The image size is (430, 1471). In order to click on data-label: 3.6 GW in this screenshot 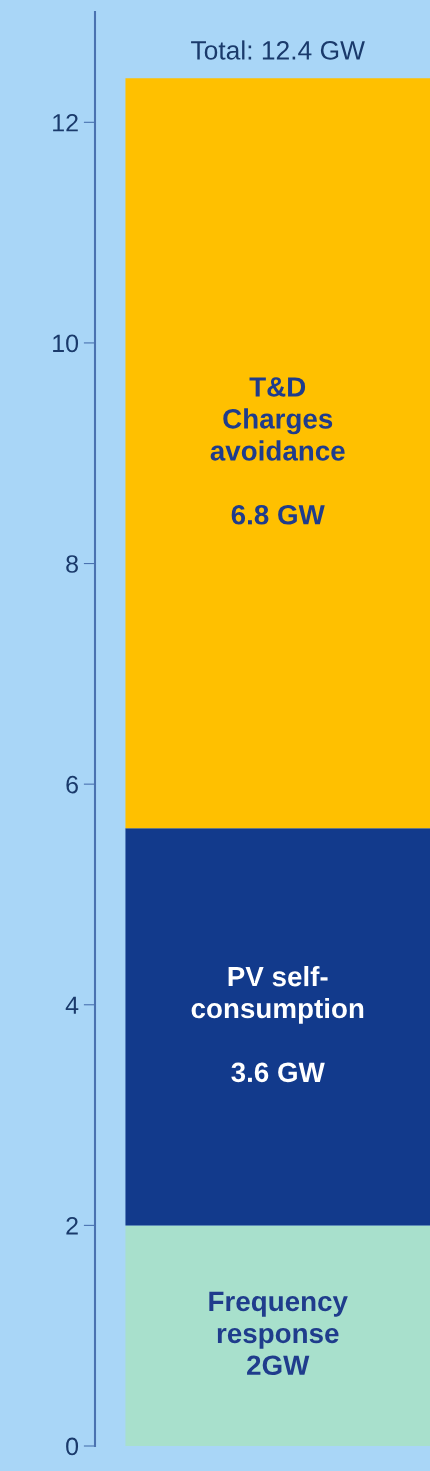, I will do `click(278, 1072)`.